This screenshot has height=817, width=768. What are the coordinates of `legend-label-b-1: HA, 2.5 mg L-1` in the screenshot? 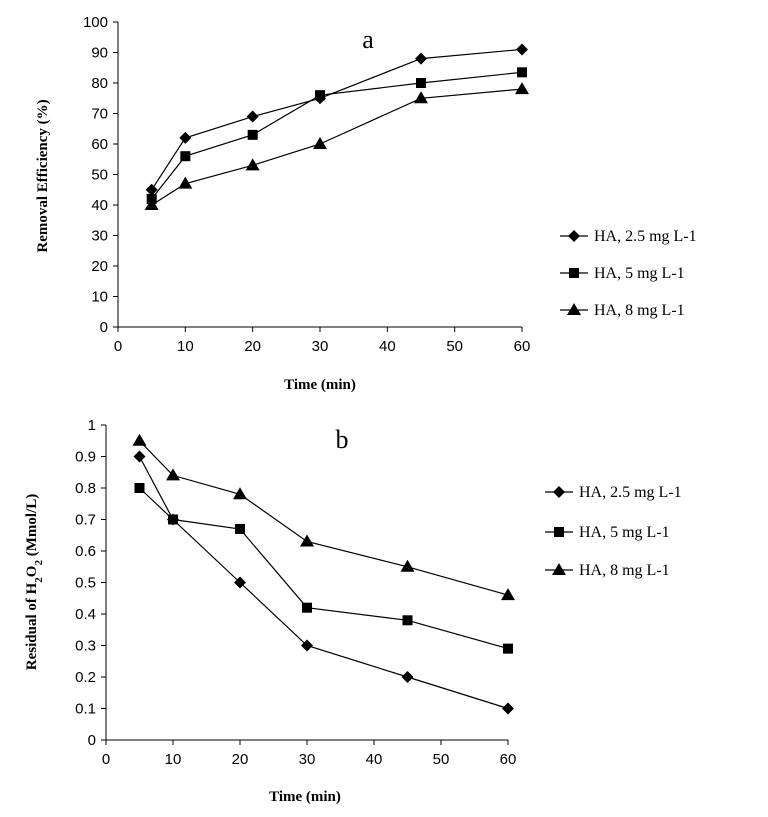 It's located at (630, 492).